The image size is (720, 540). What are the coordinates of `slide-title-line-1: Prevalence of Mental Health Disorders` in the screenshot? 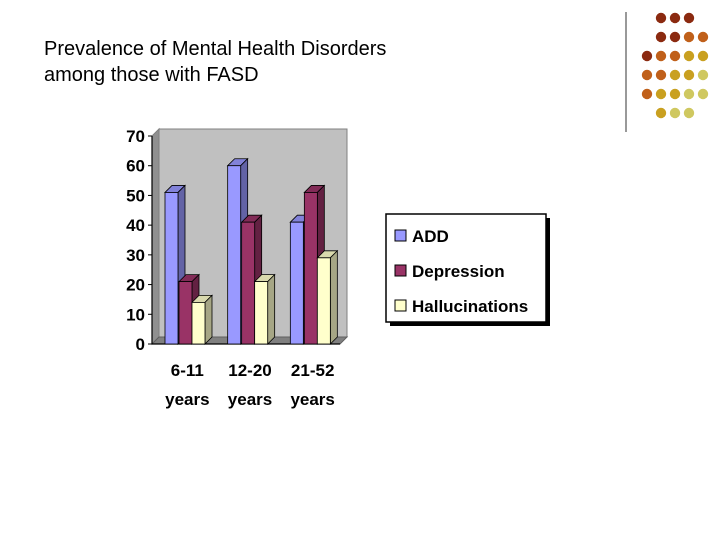 It's located at (215, 49).